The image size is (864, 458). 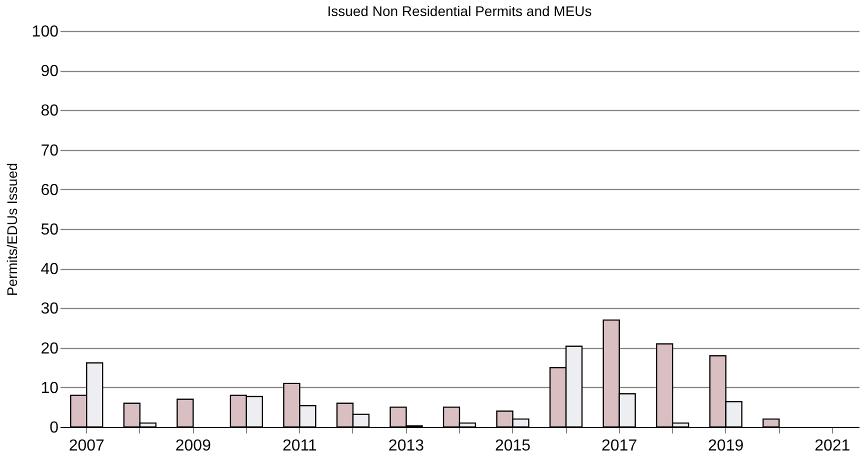 What do you see at coordinates (49, 388) in the screenshot?
I see `y-tick-label: 10` at bounding box center [49, 388].